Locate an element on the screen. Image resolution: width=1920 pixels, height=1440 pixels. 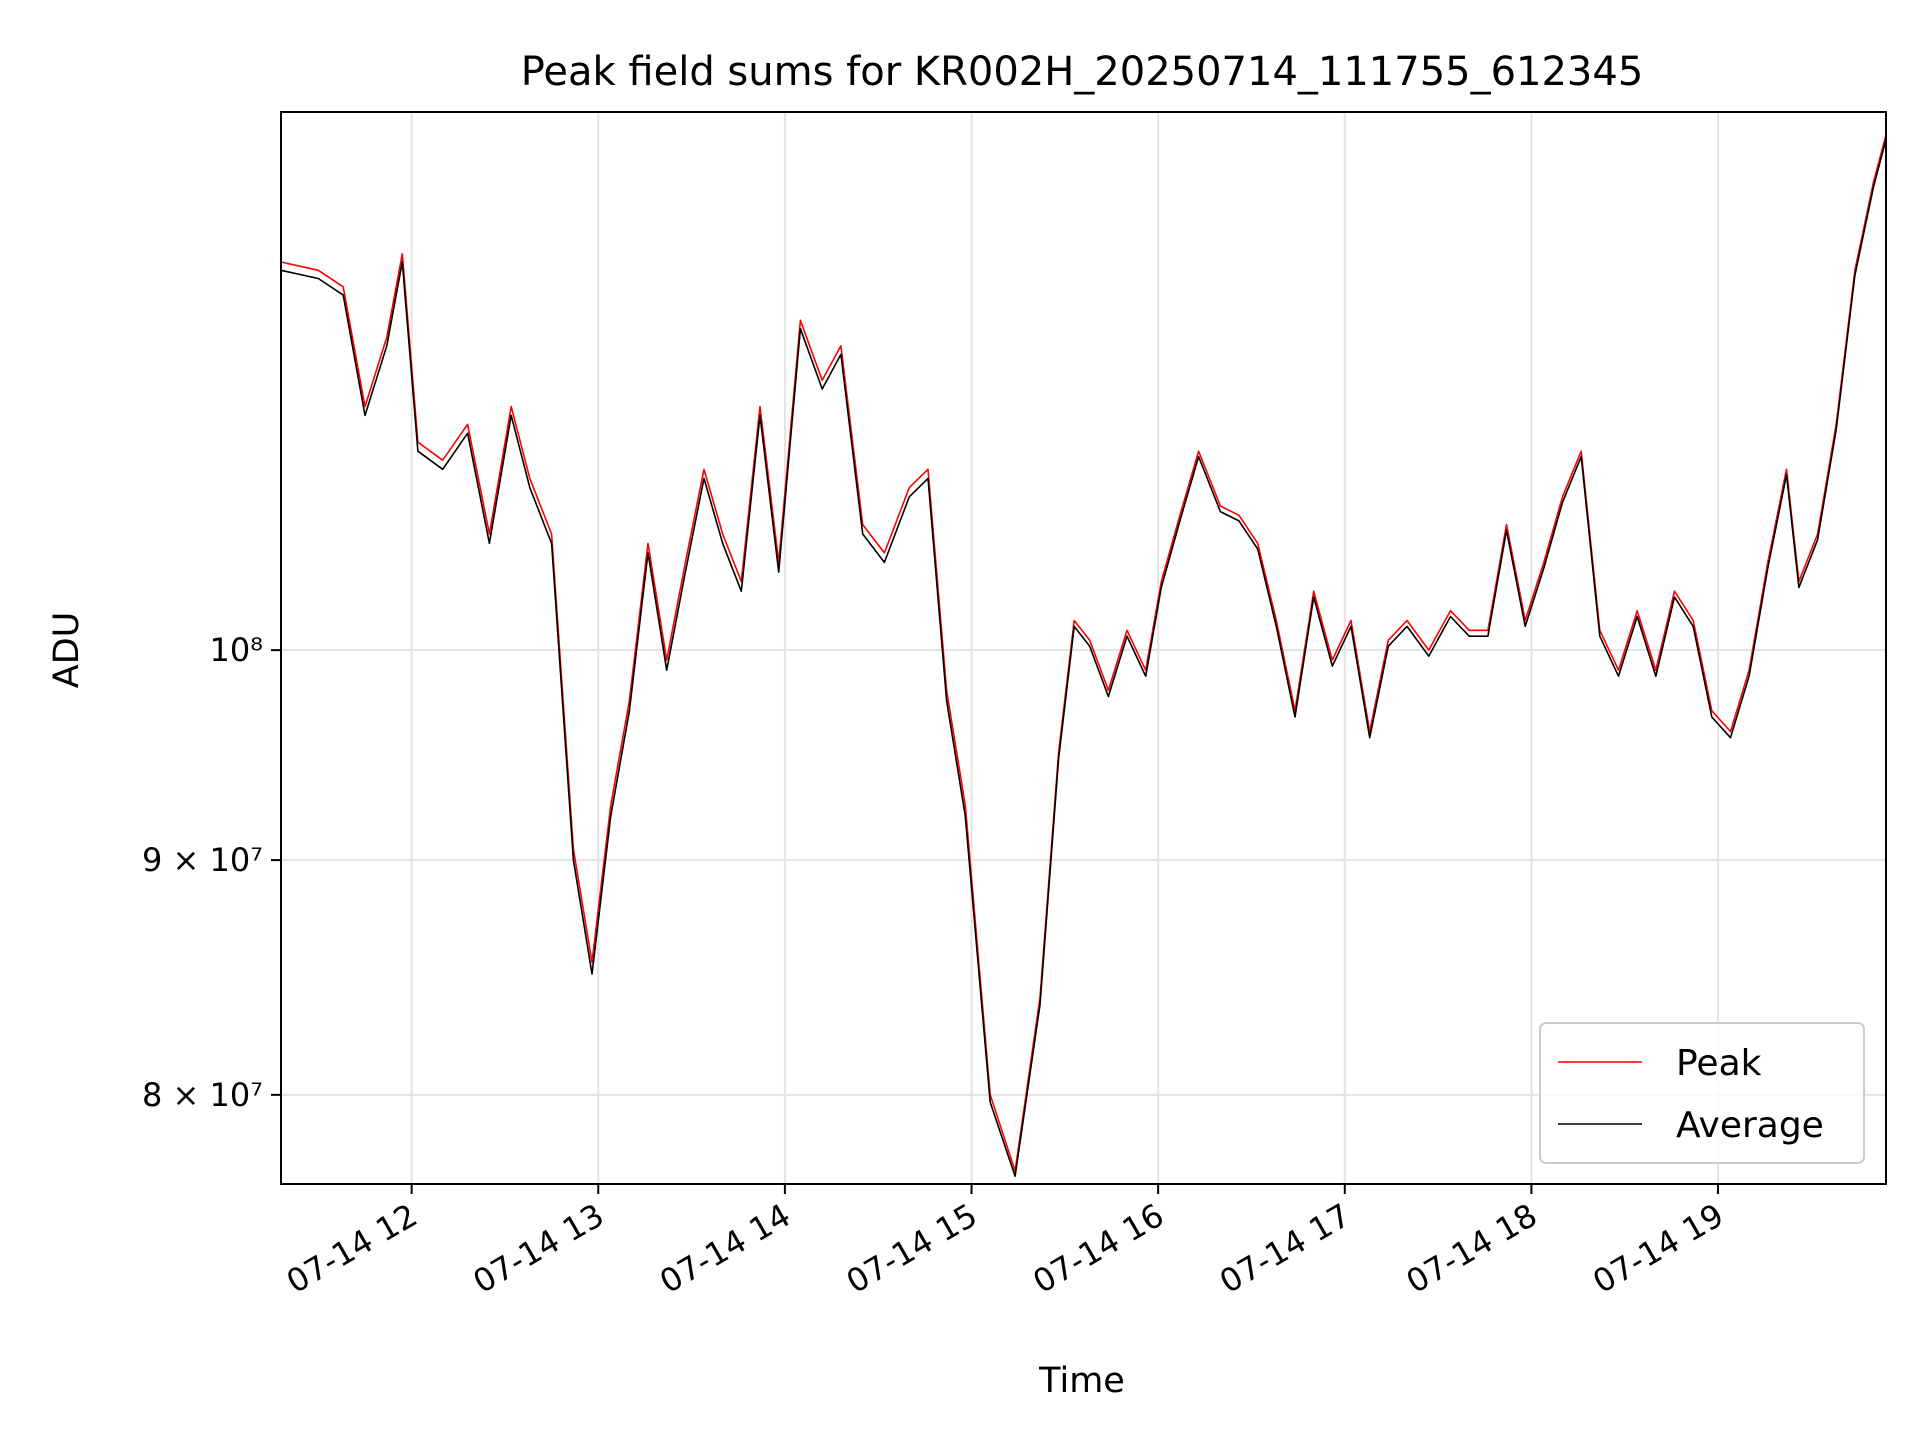
y-tick-label: 10⁸ is located at coordinates (236, 650).